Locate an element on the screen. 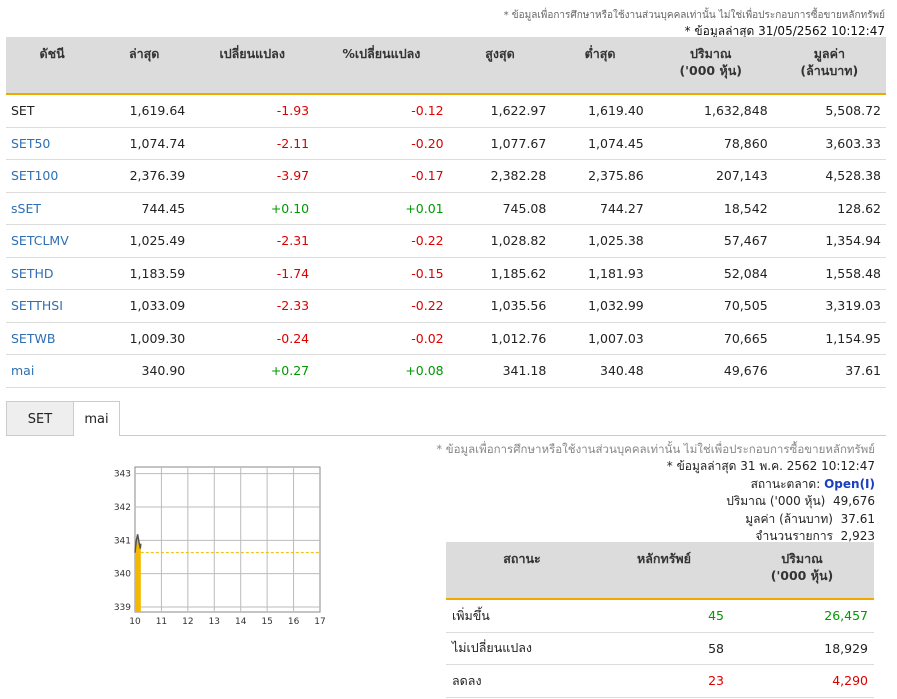  last-value: 2,376.39 is located at coordinates (144, 176).